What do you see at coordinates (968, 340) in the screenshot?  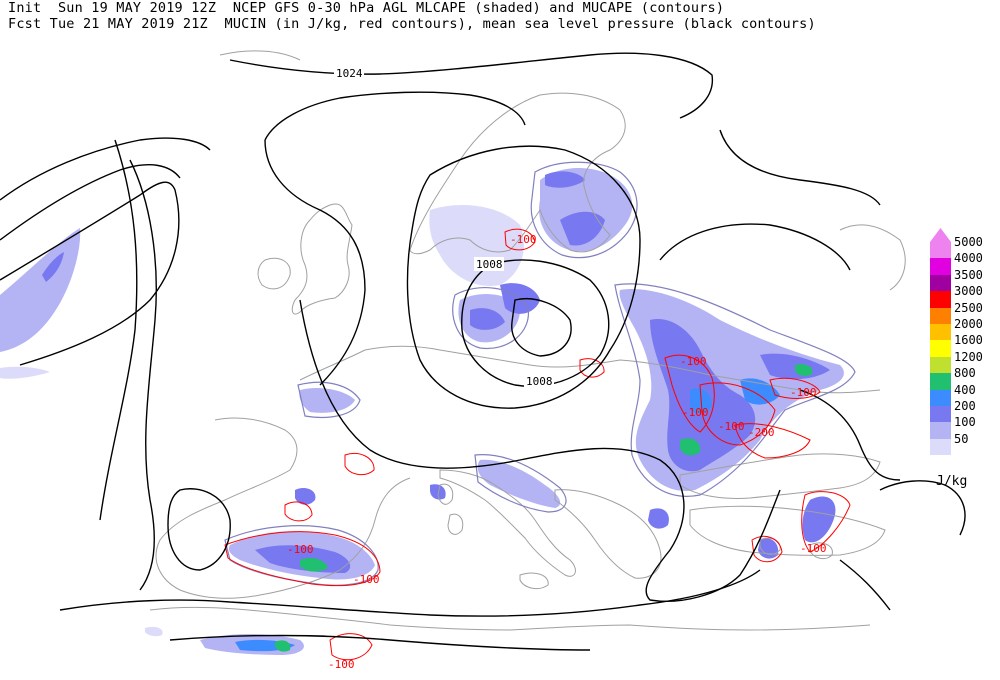 I see `legend-label: 1600` at bounding box center [968, 340].